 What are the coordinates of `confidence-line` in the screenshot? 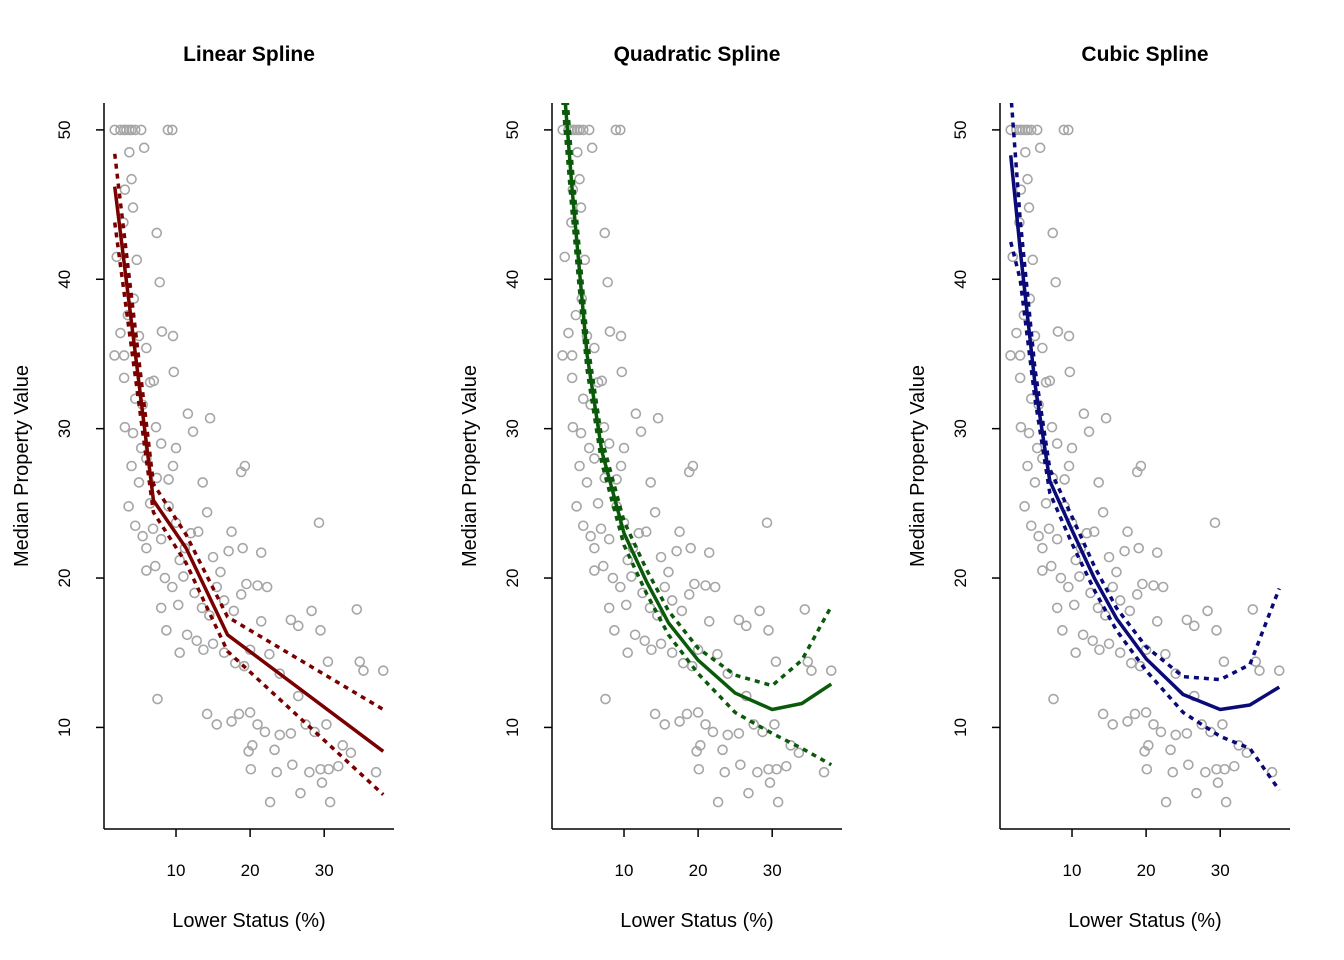 It's located at (1145, 516).